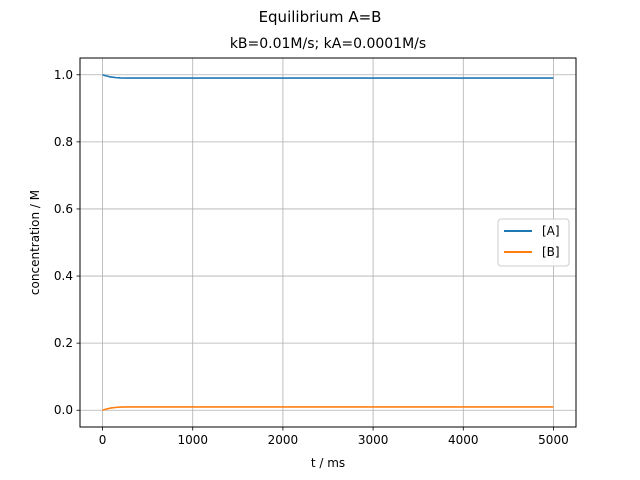 The height and width of the screenshot is (480, 640). What do you see at coordinates (63, 209) in the screenshot?
I see `y-tick-label: 0.6` at bounding box center [63, 209].